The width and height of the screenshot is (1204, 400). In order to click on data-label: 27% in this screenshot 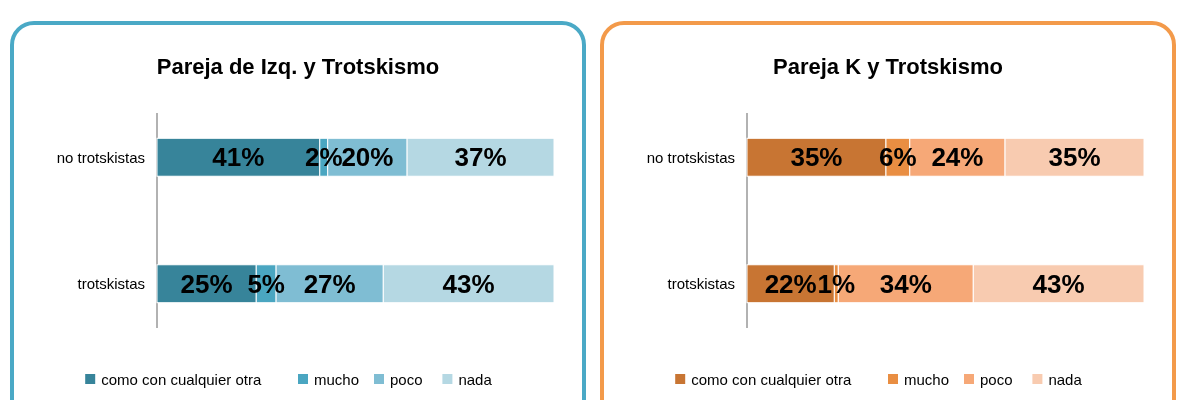, I will do `click(329, 283)`.